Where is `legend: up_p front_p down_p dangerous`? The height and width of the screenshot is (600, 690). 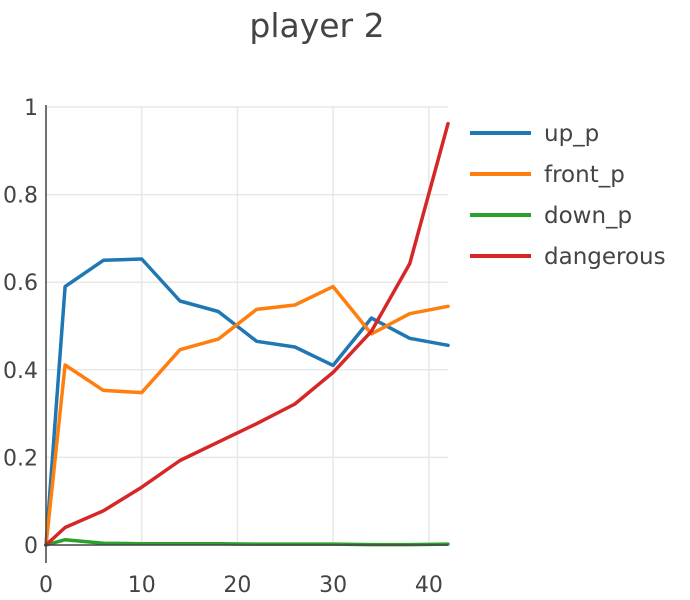
legend: up_p front_p down_p dangerous is located at coordinates (568, 195).